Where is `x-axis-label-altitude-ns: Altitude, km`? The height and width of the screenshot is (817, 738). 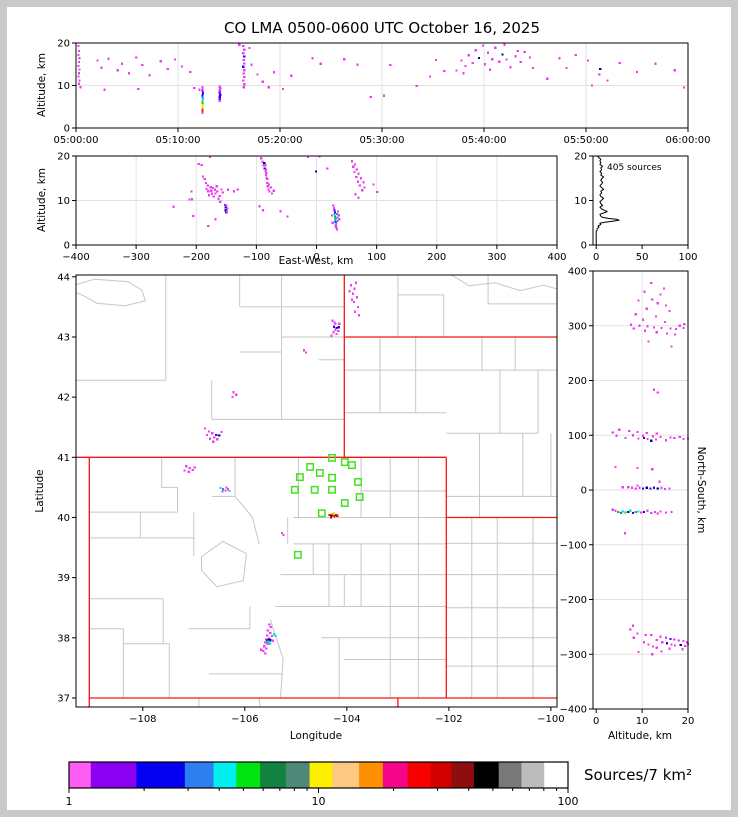
x-axis-label-altitude-ns: Altitude, km is located at coordinates (640, 736).